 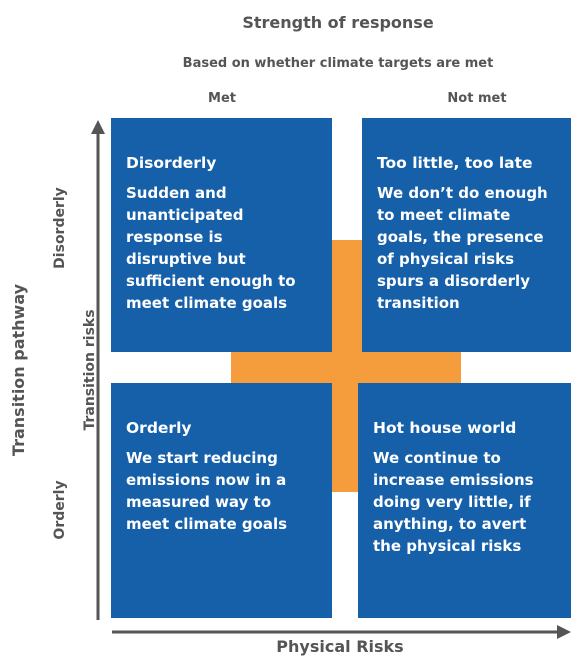 I want to click on quadrant-text: disruptive but, so click(x=186, y=259).